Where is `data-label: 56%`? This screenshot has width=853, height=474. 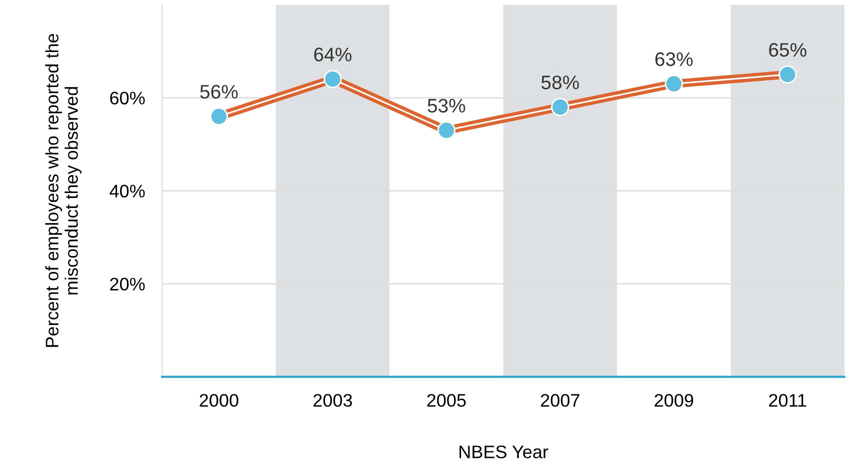
data-label: 56% is located at coordinates (219, 91).